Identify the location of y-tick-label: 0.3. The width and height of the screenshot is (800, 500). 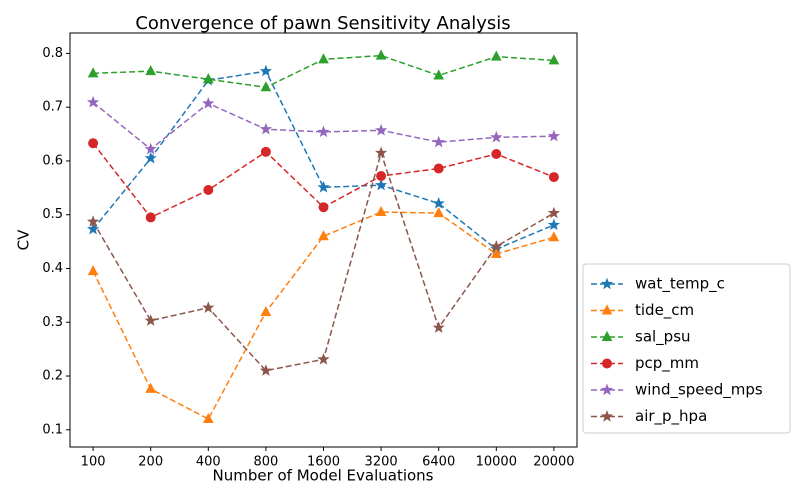
(52, 322).